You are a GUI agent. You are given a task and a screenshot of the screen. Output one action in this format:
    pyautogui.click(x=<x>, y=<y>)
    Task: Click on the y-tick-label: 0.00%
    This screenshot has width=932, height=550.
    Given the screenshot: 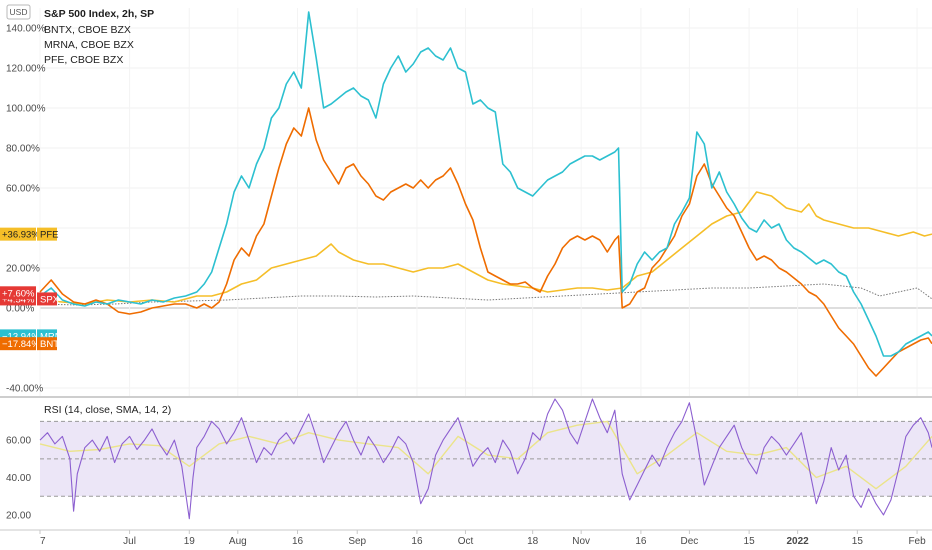 What is the action you would take?
    pyautogui.click(x=20, y=309)
    